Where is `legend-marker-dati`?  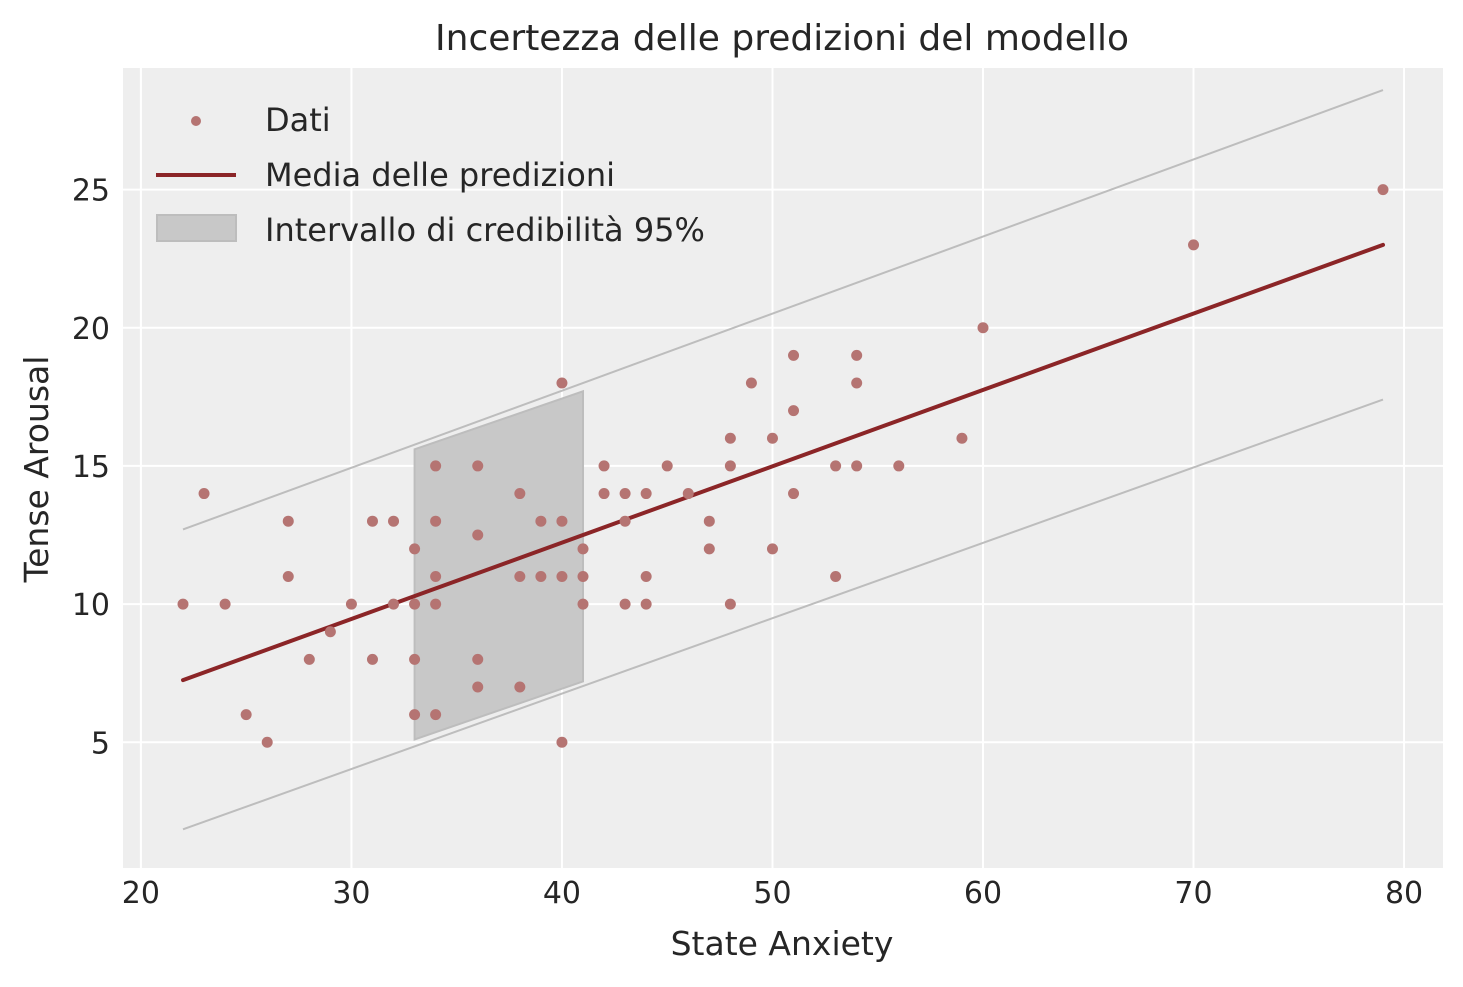
legend-marker-dati is located at coordinates (196, 121).